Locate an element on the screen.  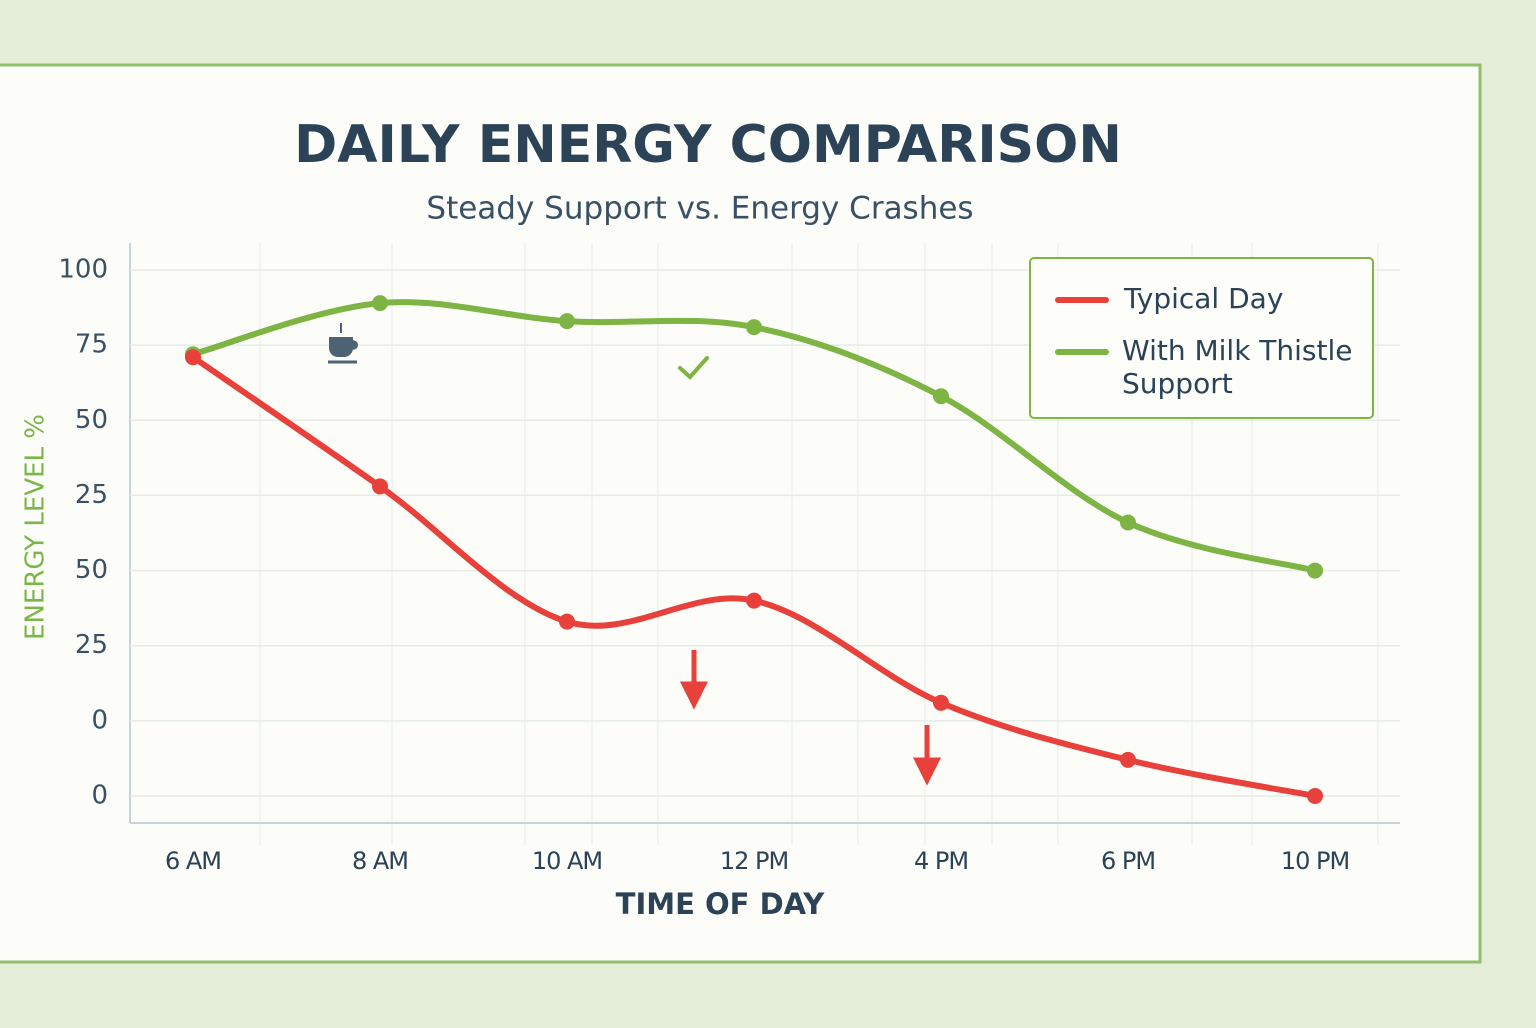
x-tick-label: 8 AM is located at coordinates (380, 861).